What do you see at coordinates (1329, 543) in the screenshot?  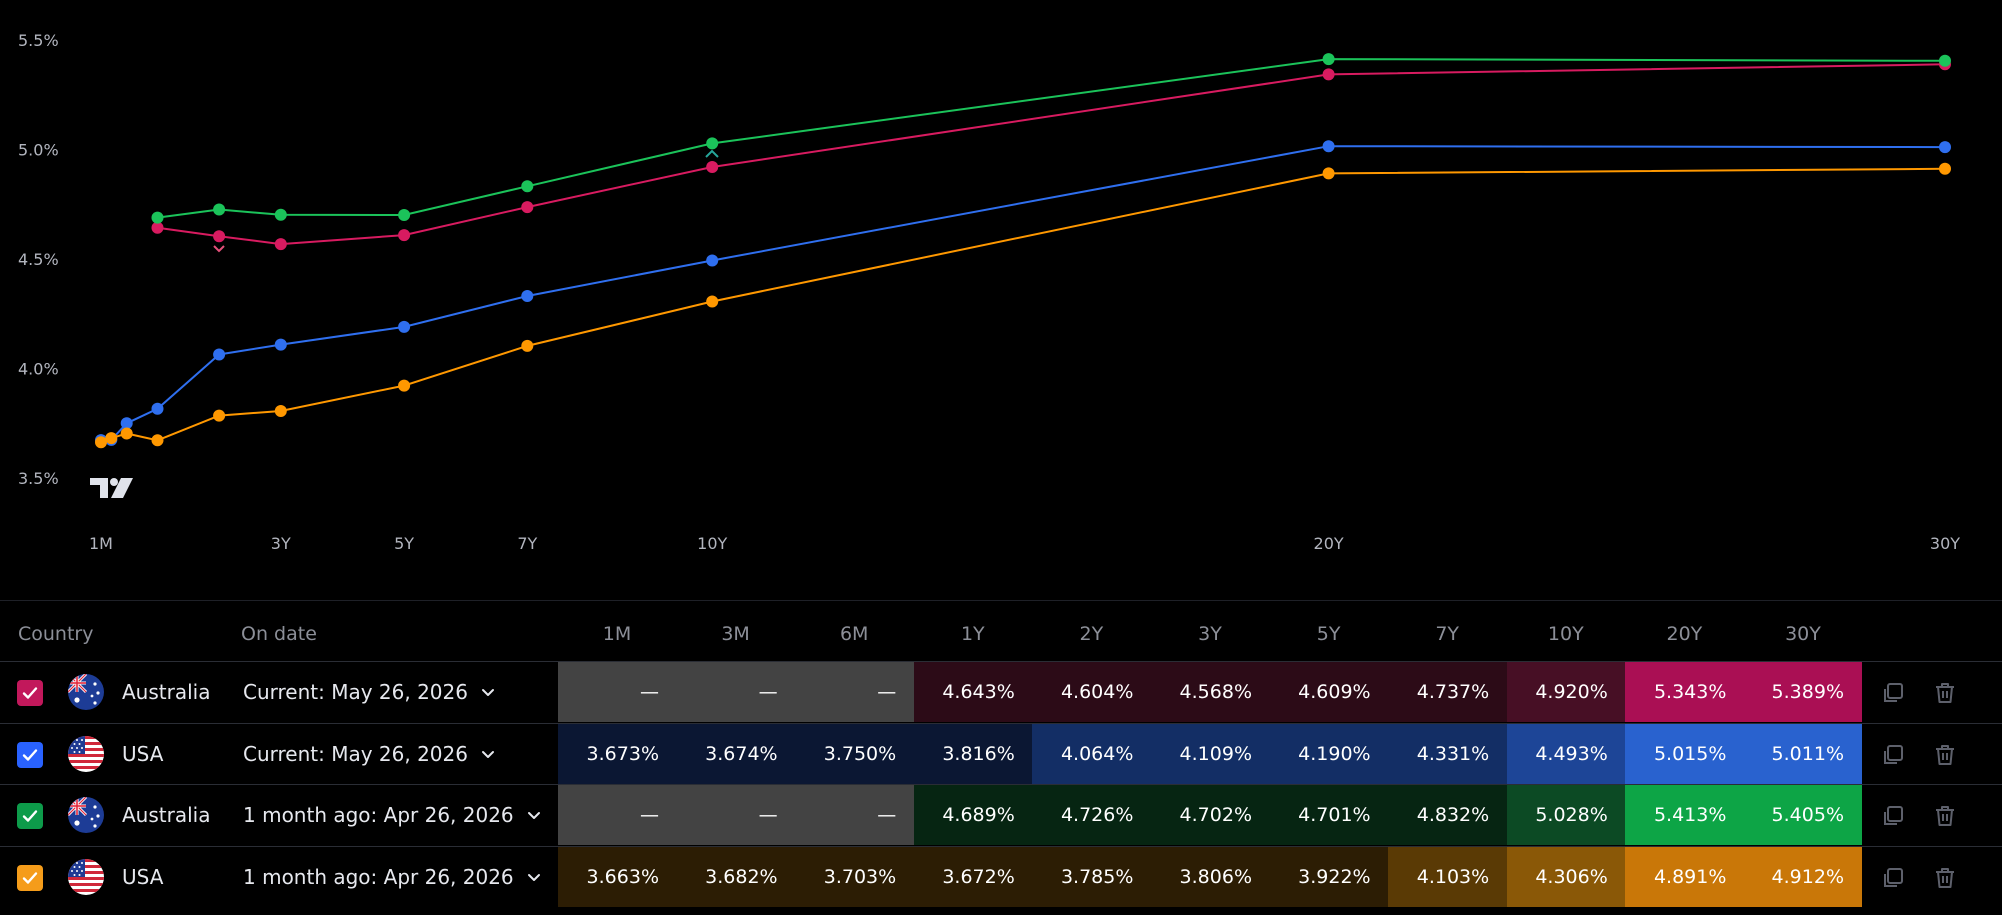 I see `x-tick-label: 20Y` at bounding box center [1329, 543].